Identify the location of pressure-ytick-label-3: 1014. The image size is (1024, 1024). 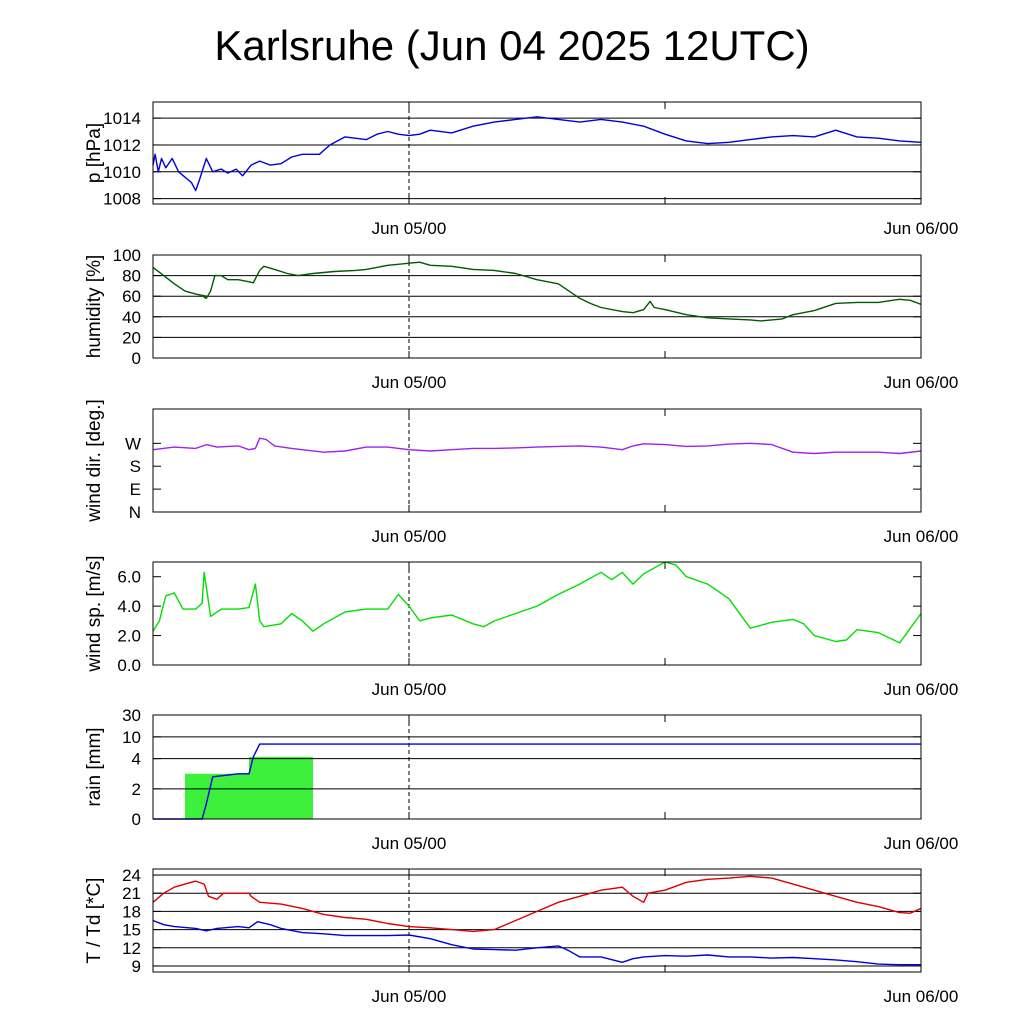
(122, 118).